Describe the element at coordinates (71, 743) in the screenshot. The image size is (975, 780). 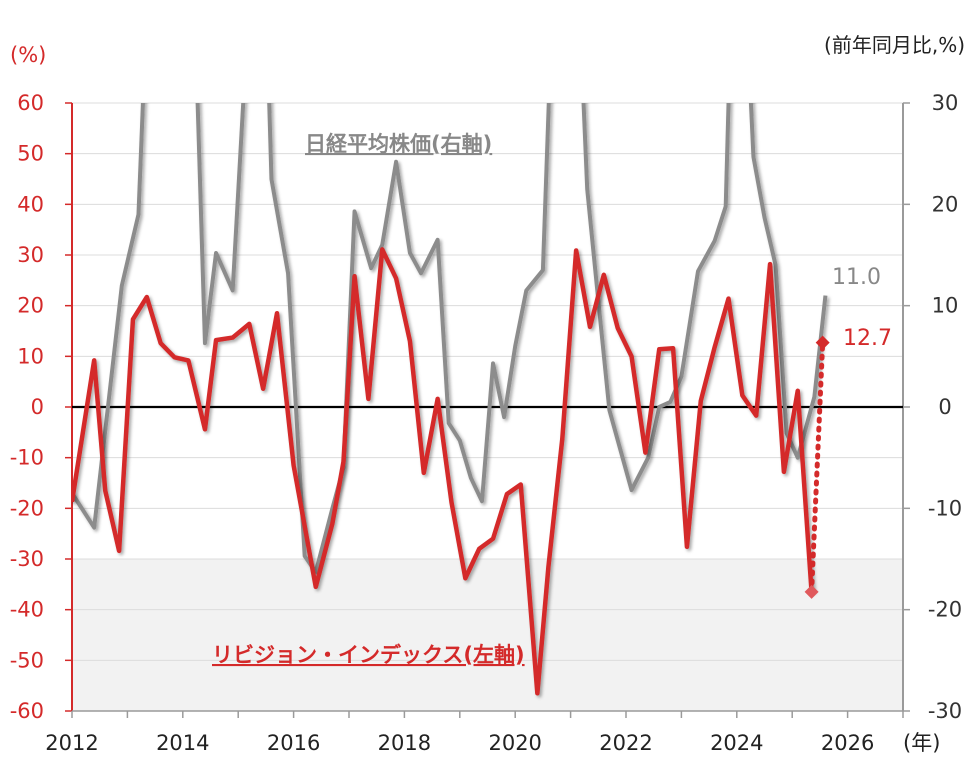
I see `x-tick-label: 2012` at that location.